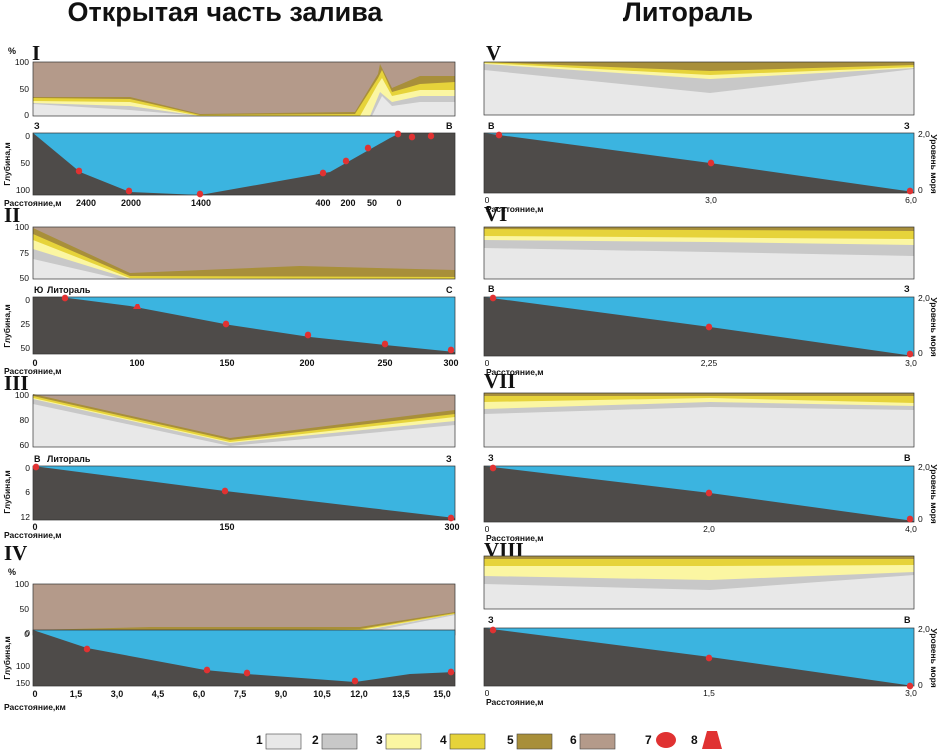  I want to click on panel-VI-stations, so click(701, 326).